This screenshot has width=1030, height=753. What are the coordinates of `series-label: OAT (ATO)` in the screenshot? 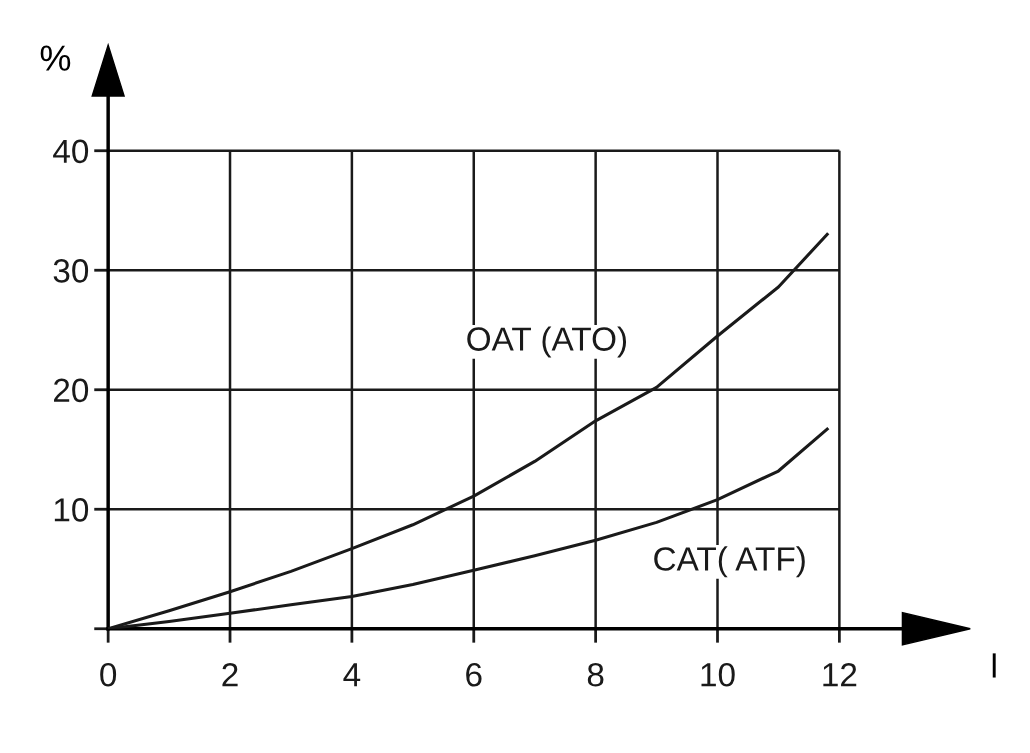 It's located at (547, 342).